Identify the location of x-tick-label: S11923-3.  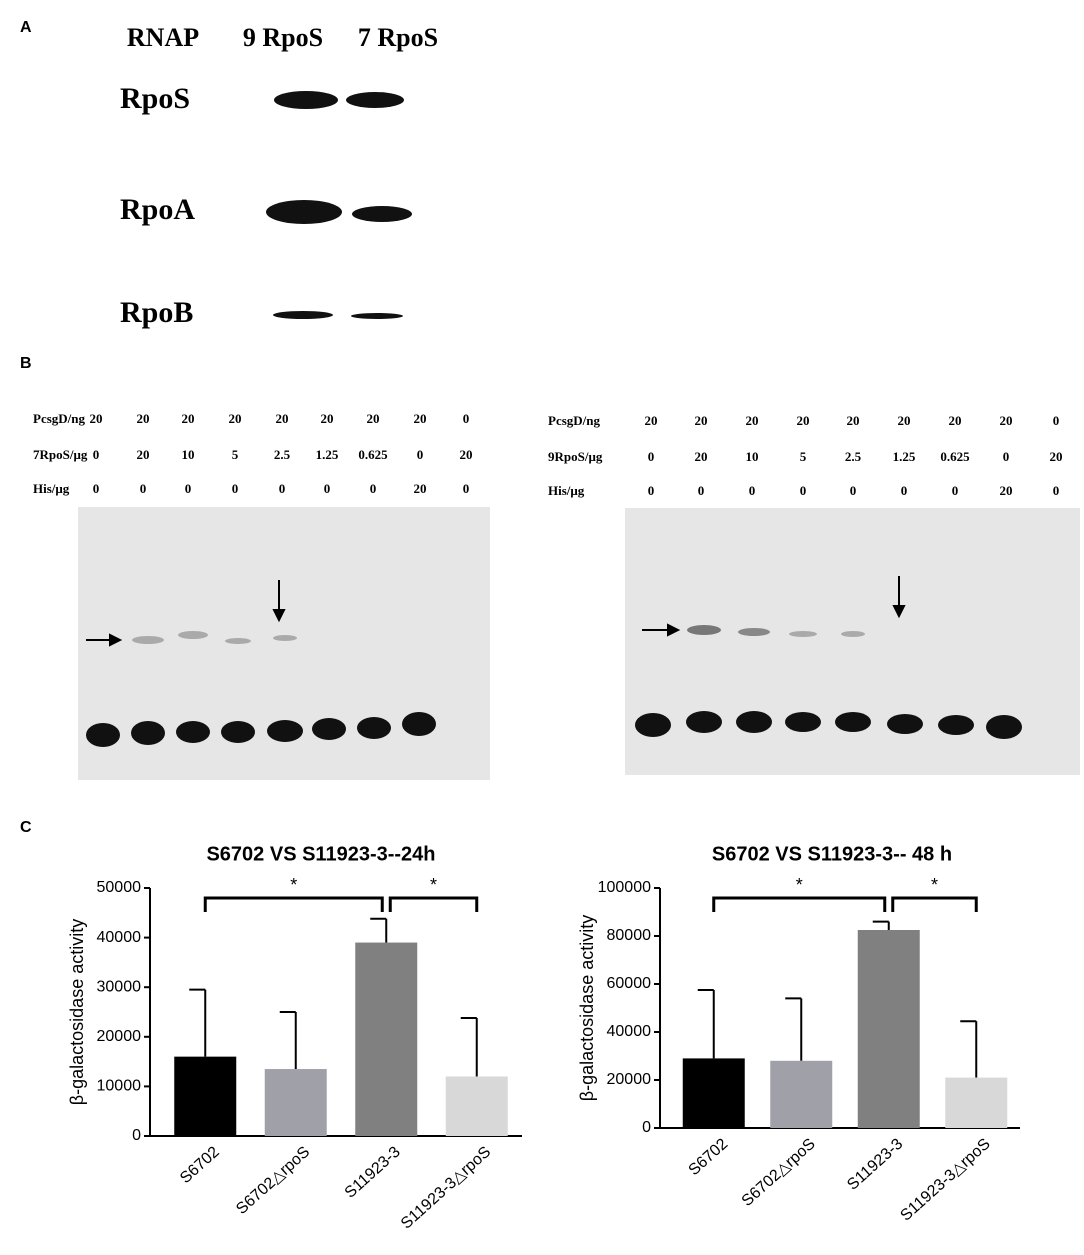
(875, 1164).